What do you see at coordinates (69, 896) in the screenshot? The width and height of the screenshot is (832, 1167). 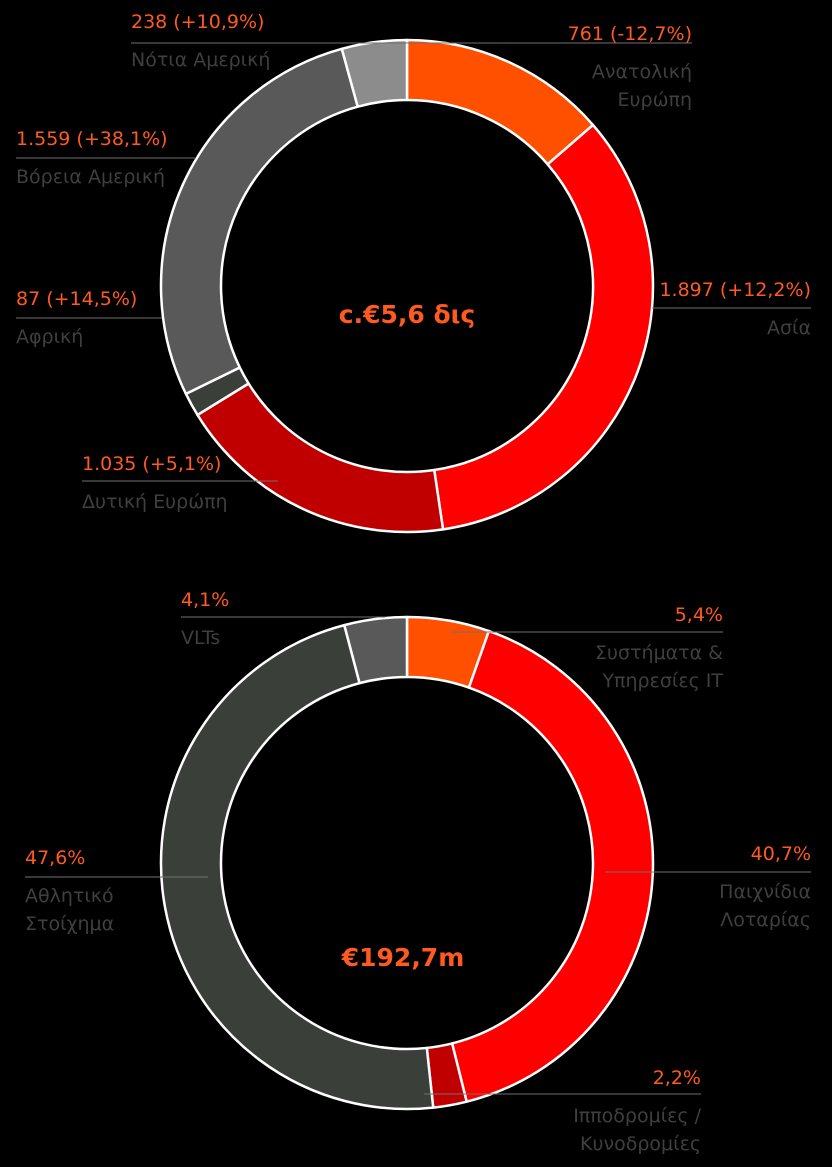 I see `segment-slice-name-label-3-0: Αθλητικό` at bounding box center [69, 896].